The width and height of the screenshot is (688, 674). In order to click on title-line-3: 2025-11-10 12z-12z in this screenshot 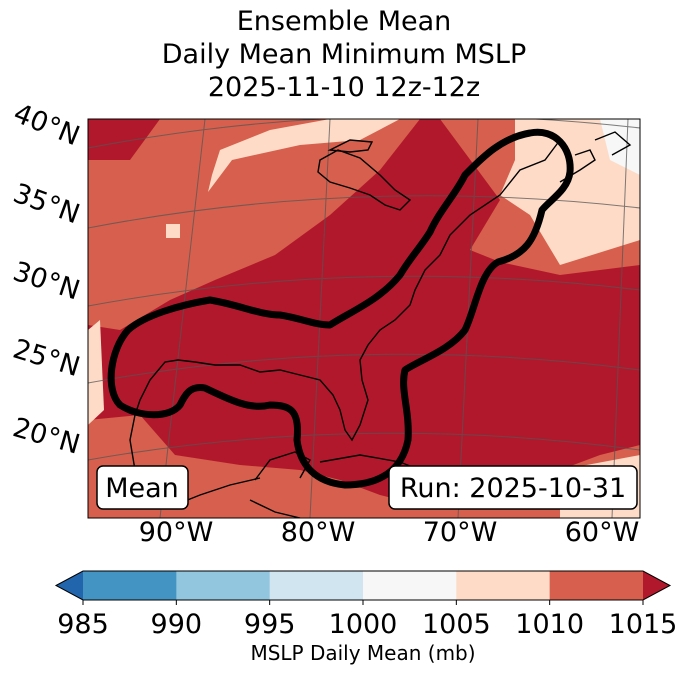, I will do `click(344, 87)`.